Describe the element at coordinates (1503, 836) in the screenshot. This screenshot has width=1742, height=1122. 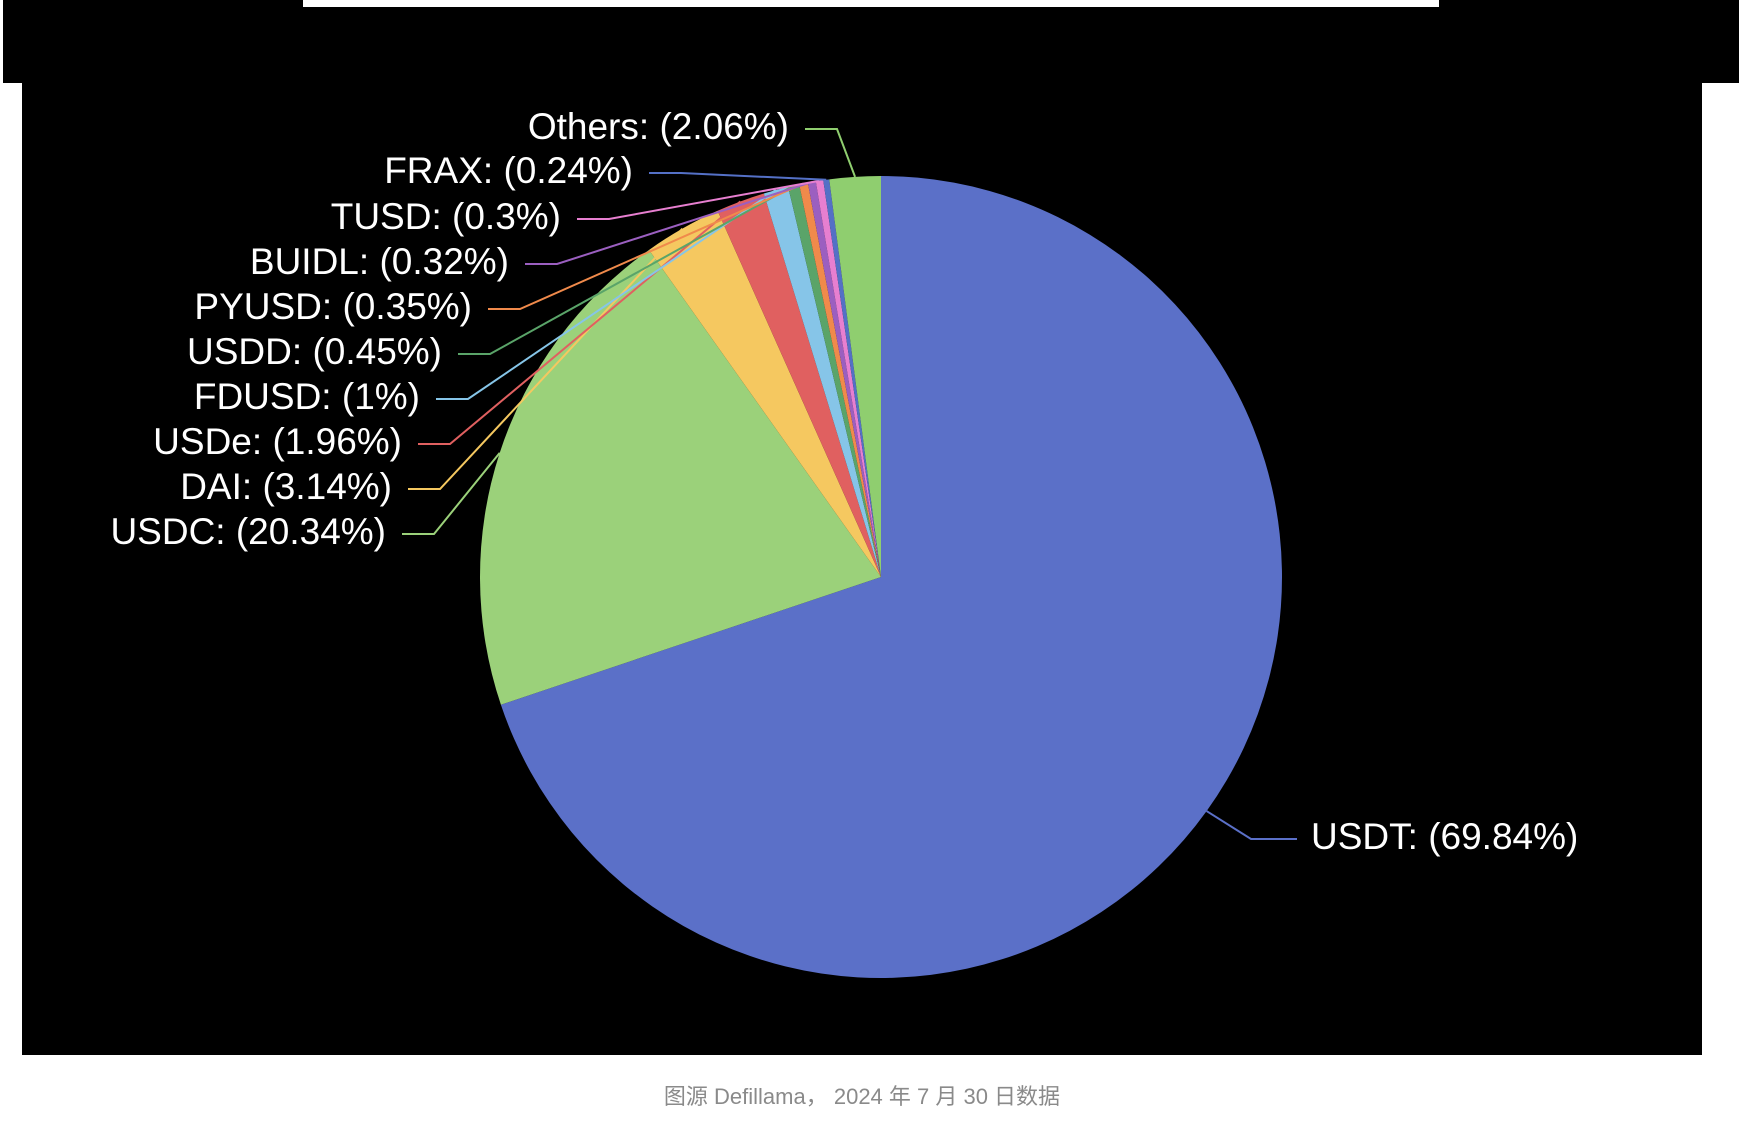
I see `label-value: (69.84%)` at that location.